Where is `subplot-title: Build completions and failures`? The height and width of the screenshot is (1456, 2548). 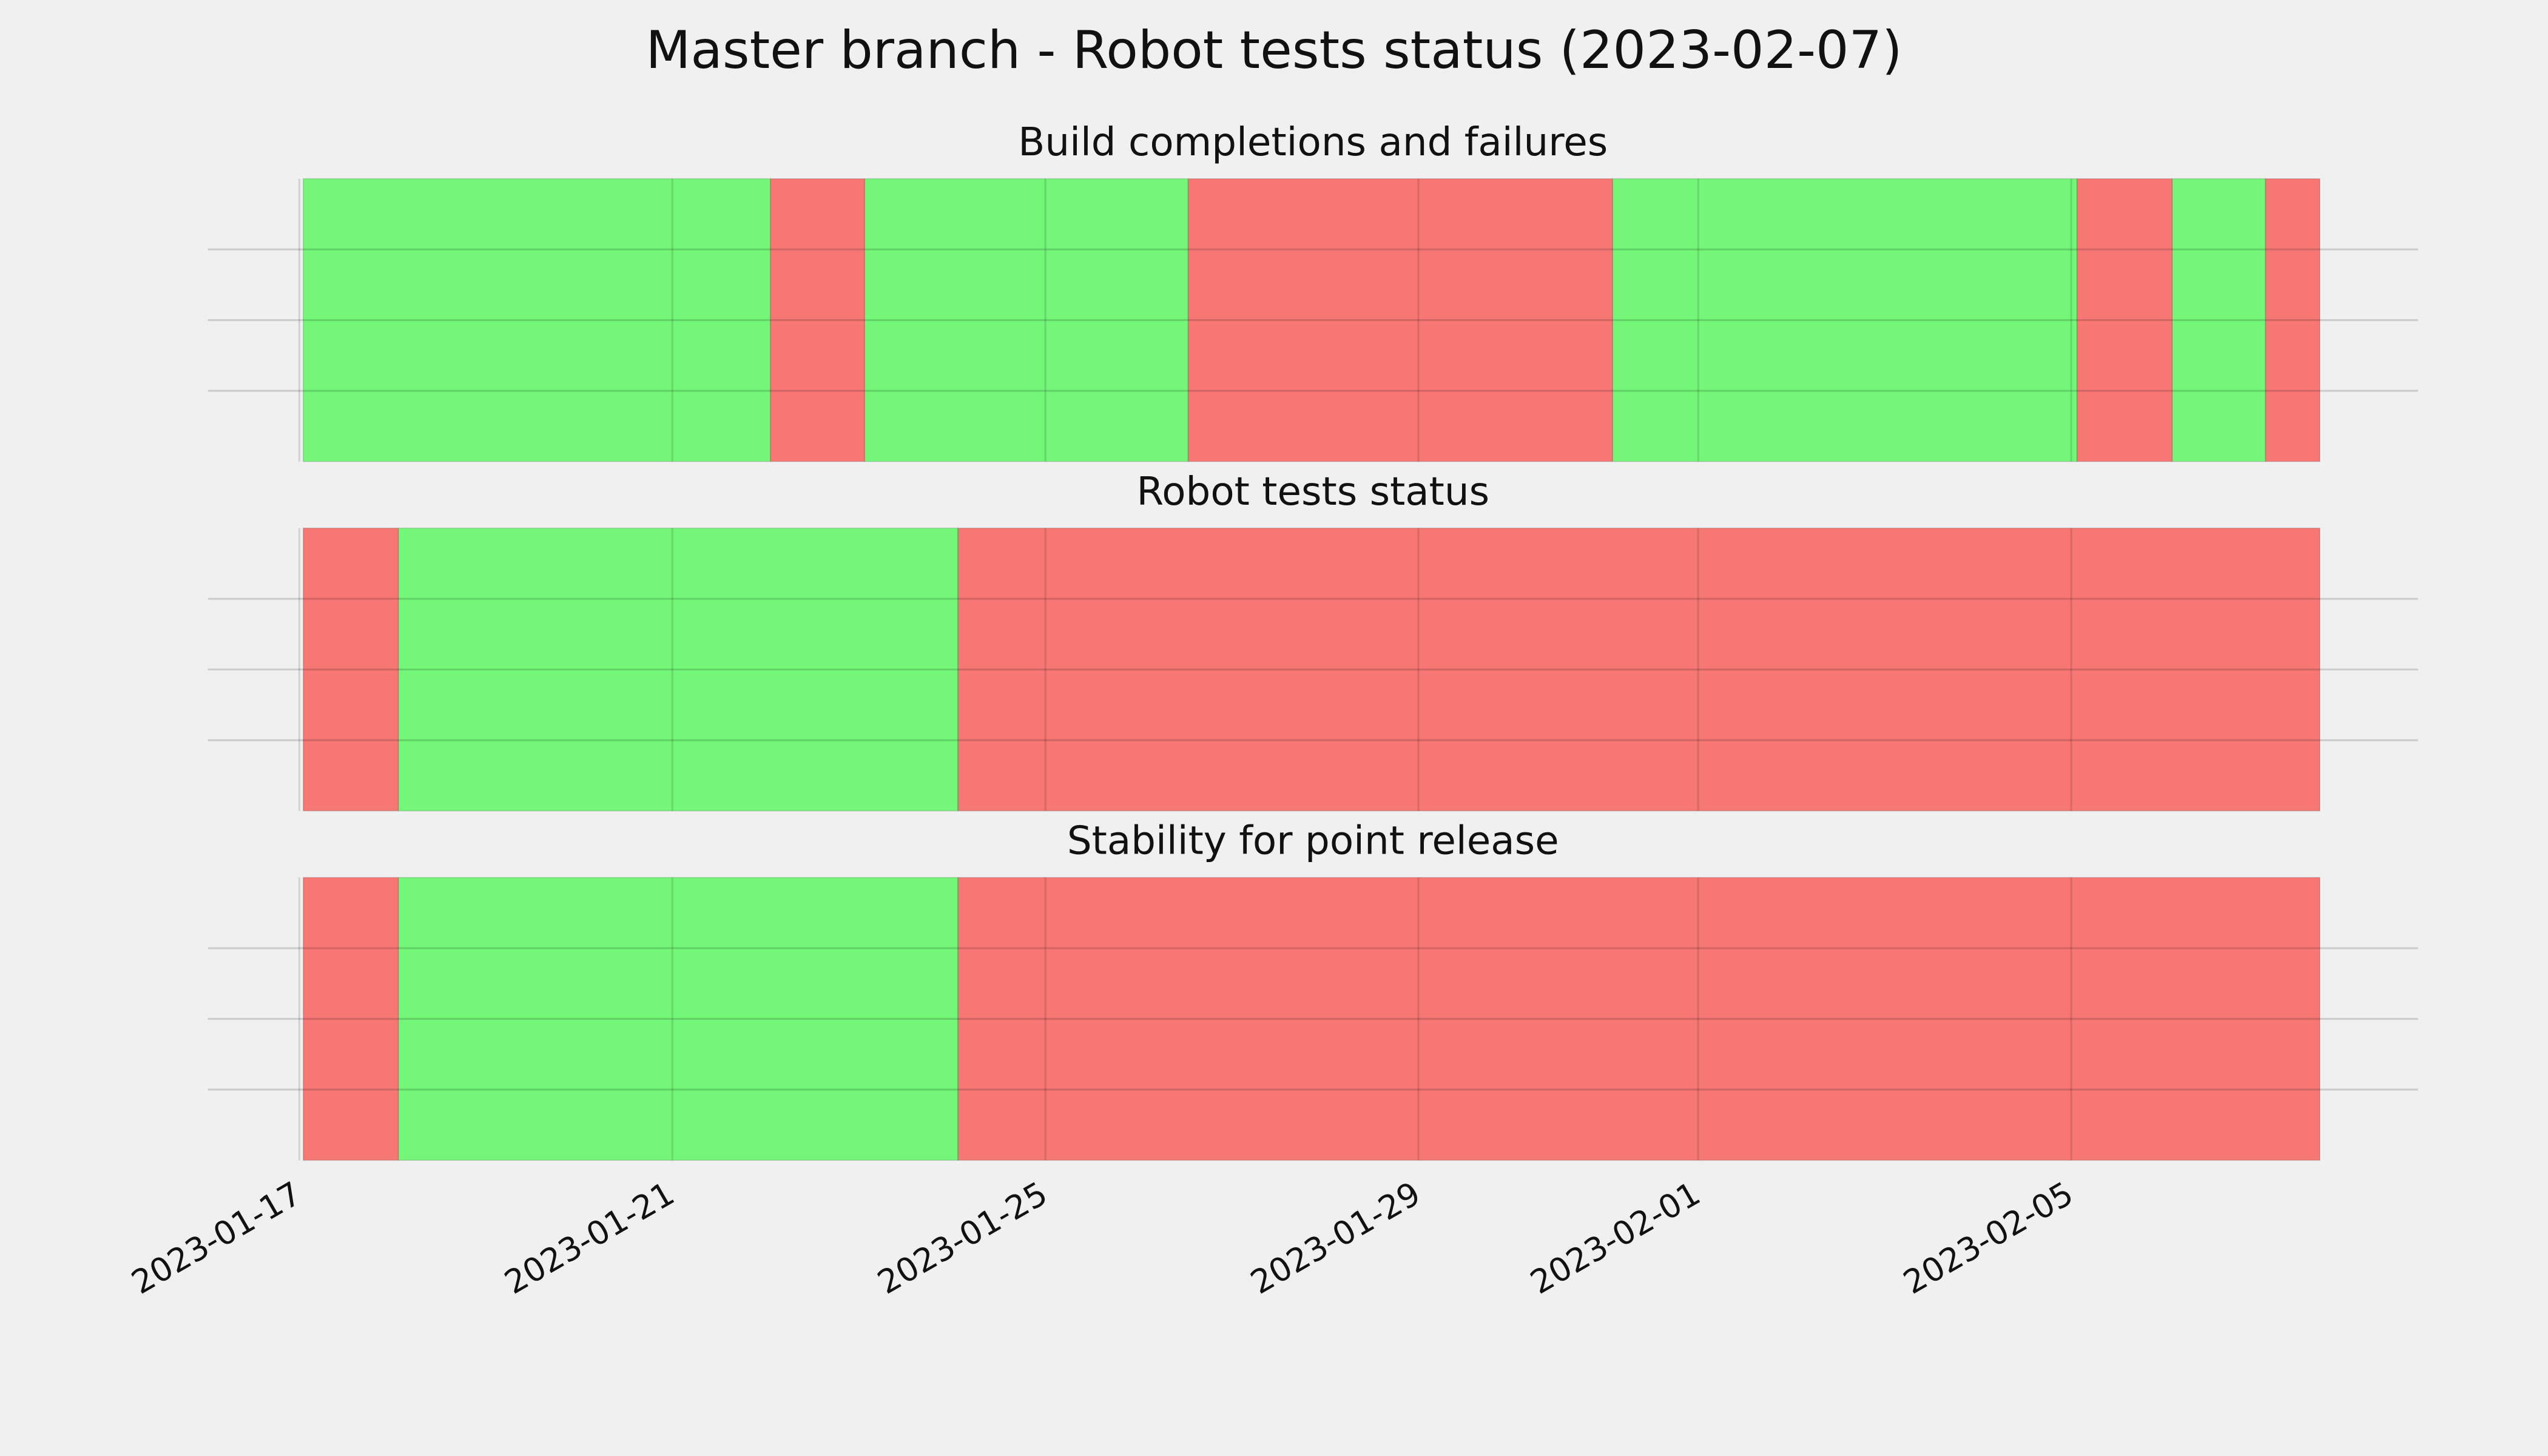
subplot-title: Build completions and failures is located at coordinates (1313, 142).